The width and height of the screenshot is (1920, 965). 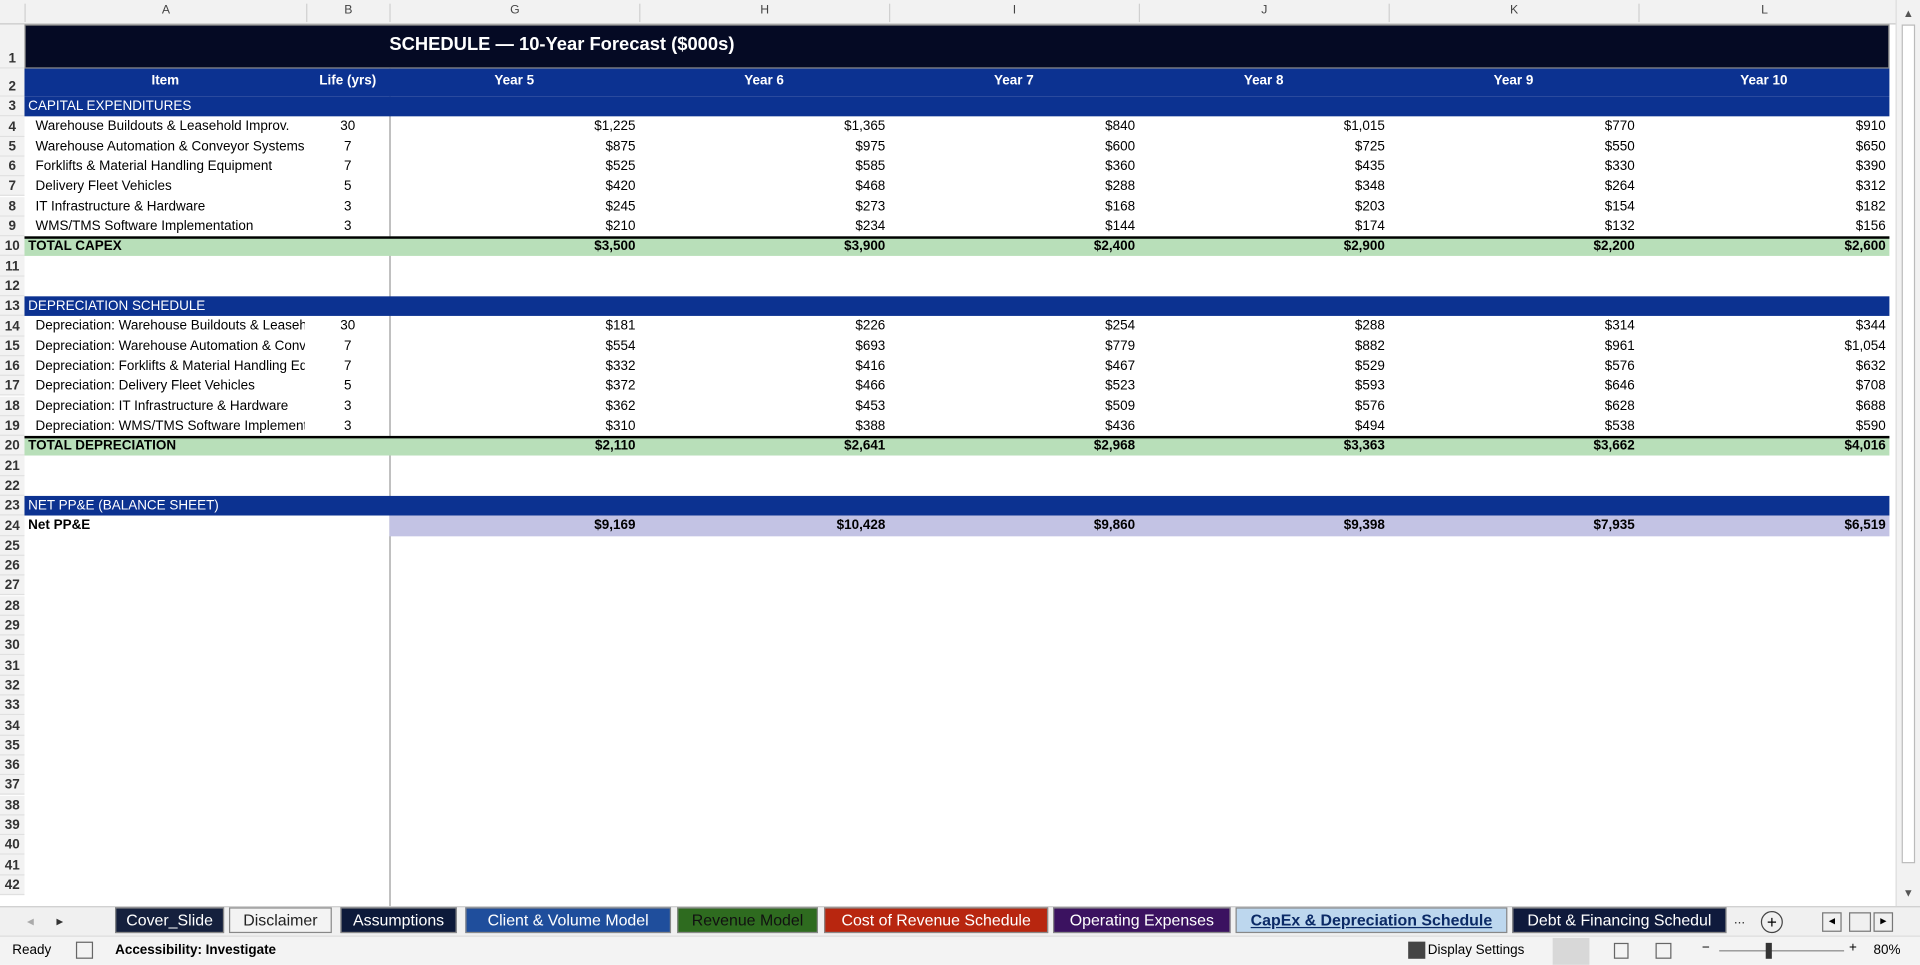 What do you see at coordinates (1120, 426) in the screenshot?
I see `cell-value: $436` at bounding box center [1120, 426].